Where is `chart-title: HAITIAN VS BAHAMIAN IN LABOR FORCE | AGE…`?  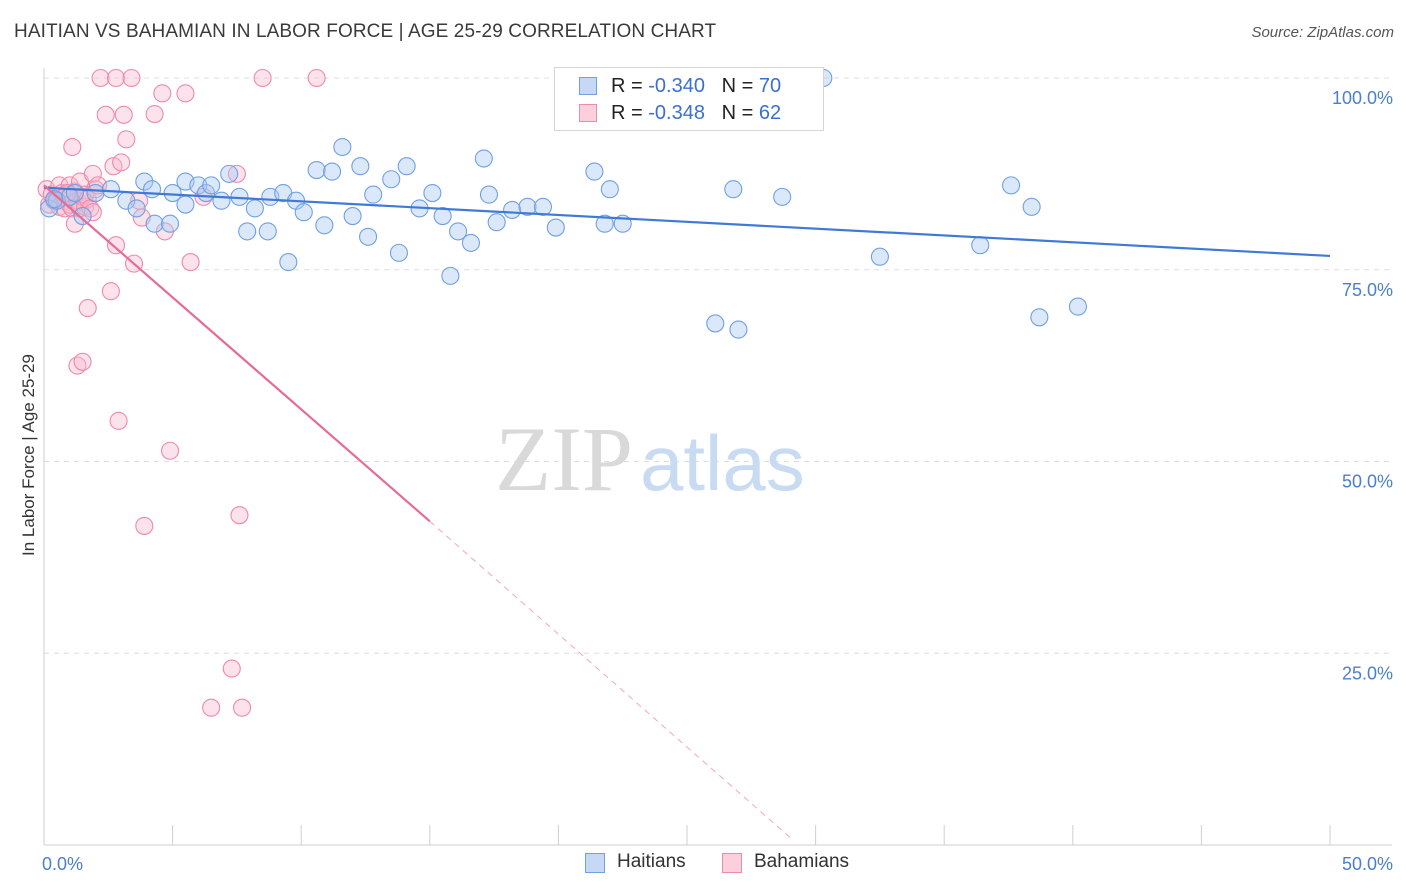
chart-title: HAITIAN VS BAHAMIAN IN LABOR FORCE | AGE… is located at coordinates (365, 31).